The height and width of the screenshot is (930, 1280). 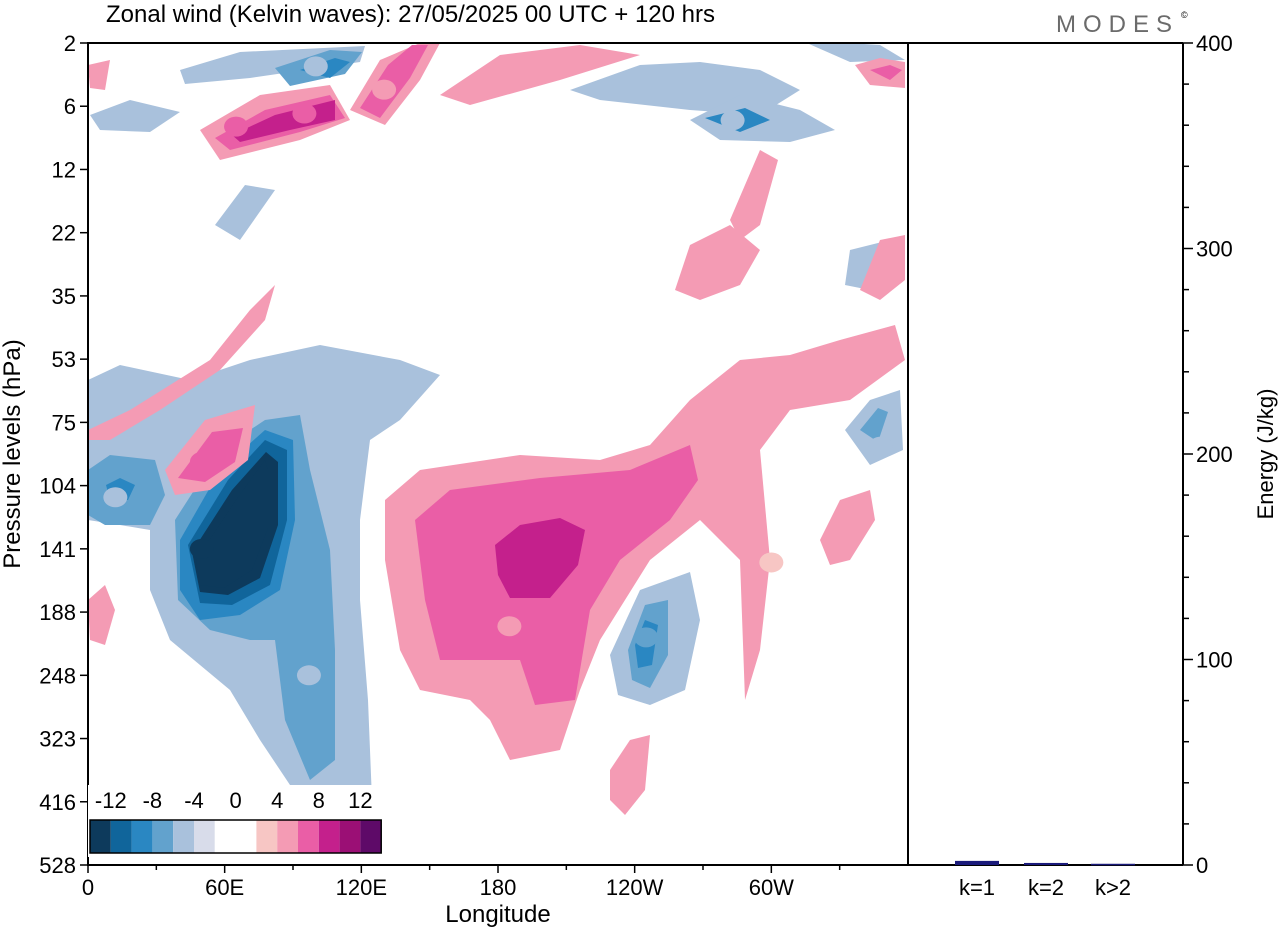 What do you see at coordinates (1214, 43) in the screenshot?
I see `energy-tick-label: 400` at bounding box center [1214, 43].